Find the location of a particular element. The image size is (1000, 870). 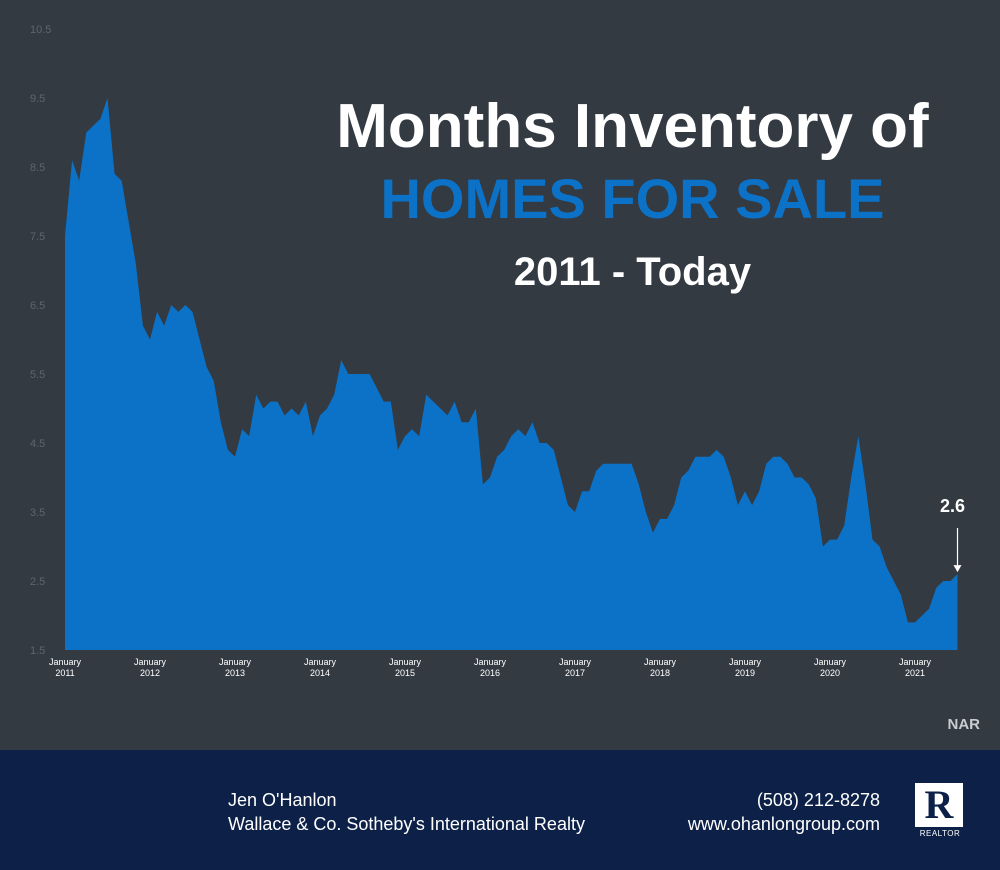

realtor-logo-letter: R is located at coordinates (939, 804).